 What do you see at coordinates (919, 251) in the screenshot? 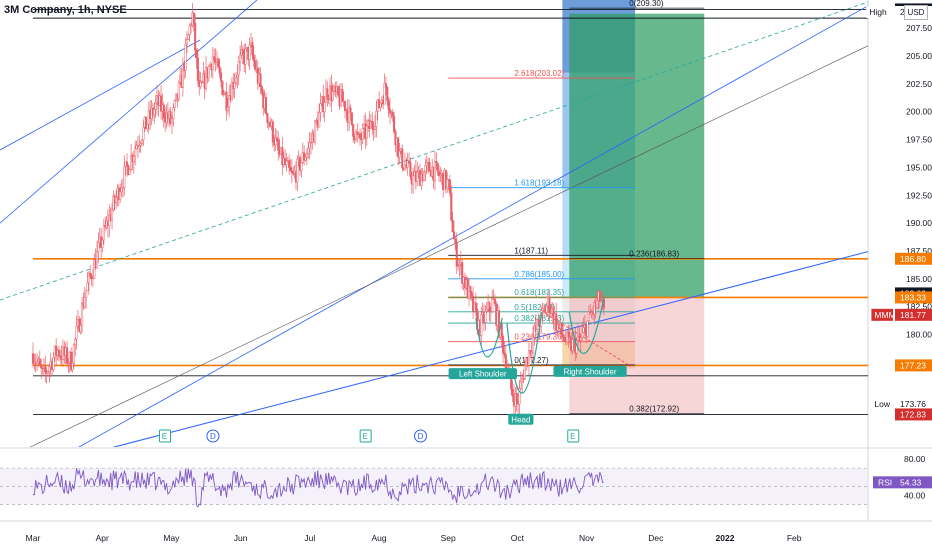
I see `price-tick-label: 187.50` at bounding box center [919, 251].